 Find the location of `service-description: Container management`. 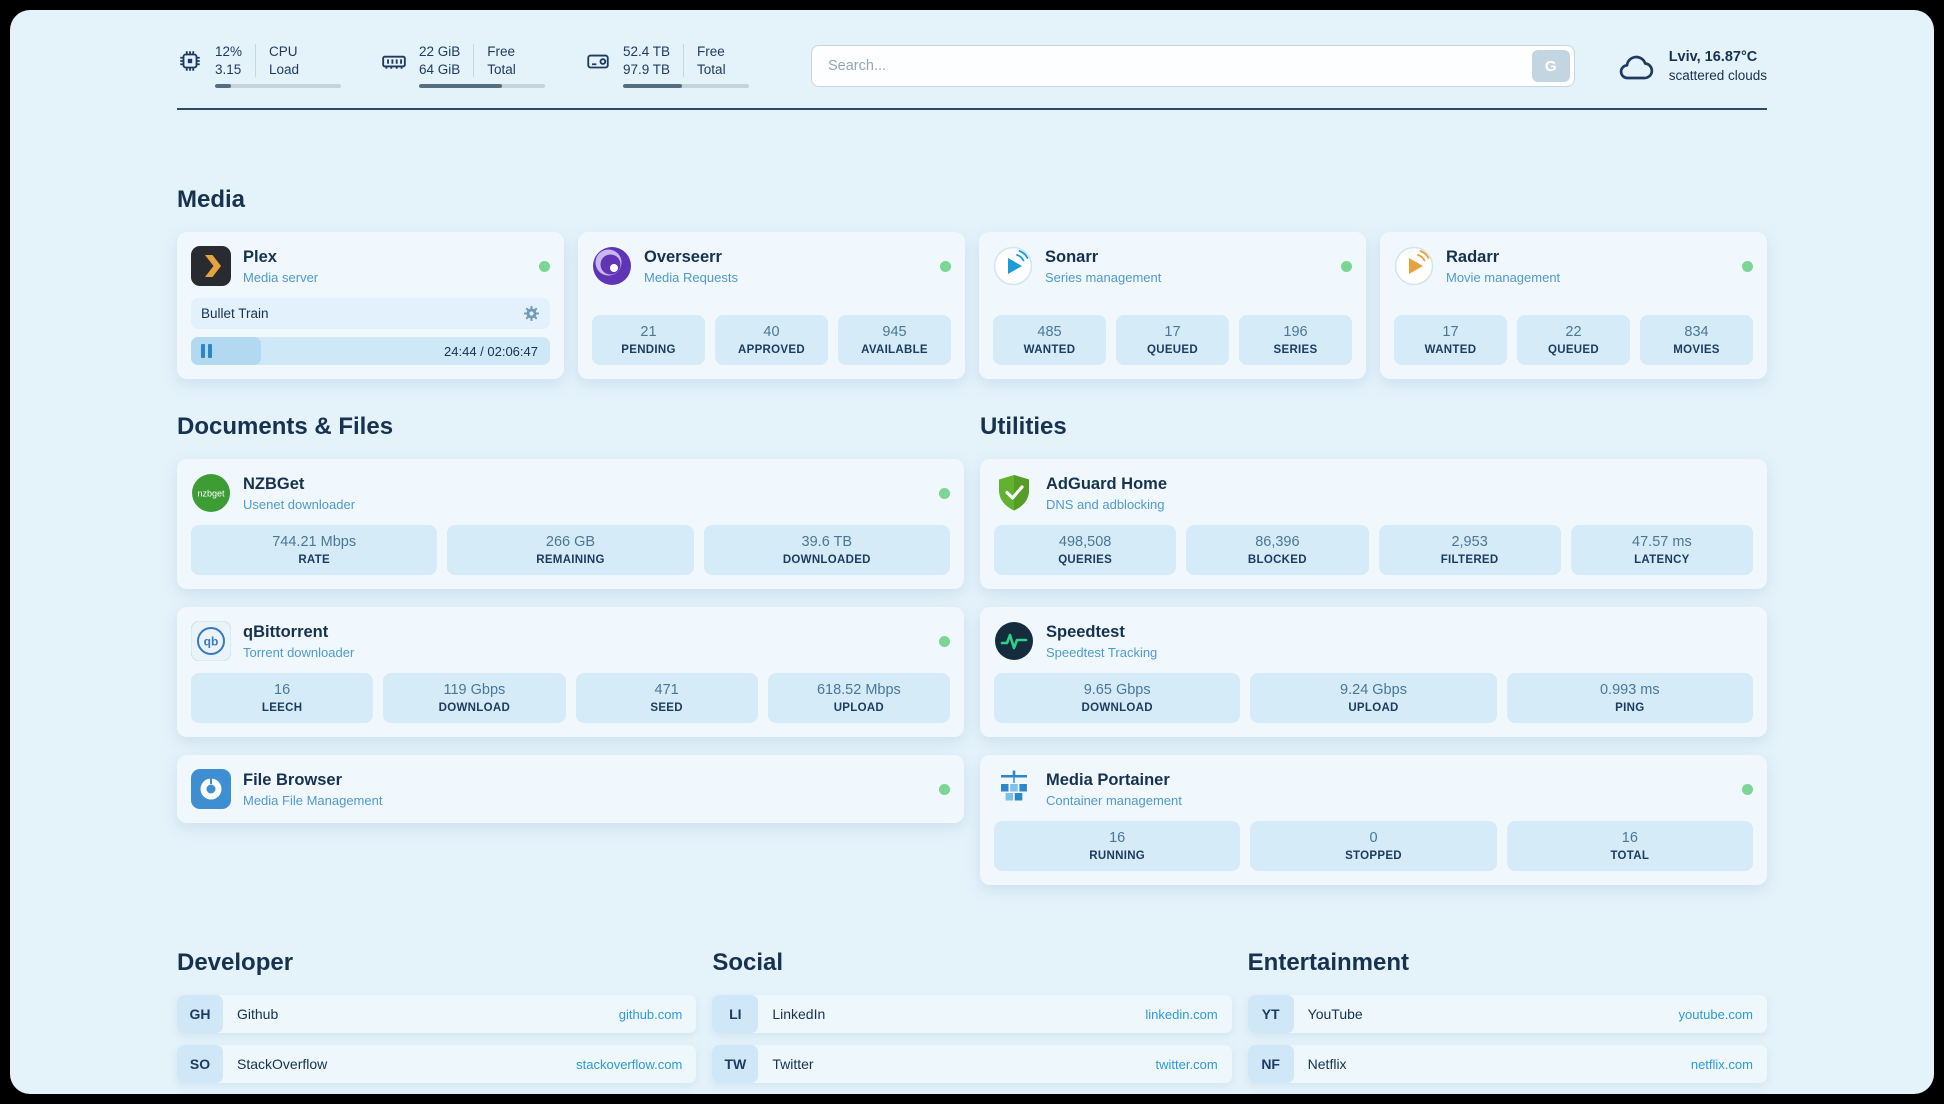

service-description: Container management is located at coordinates (1114, 800).